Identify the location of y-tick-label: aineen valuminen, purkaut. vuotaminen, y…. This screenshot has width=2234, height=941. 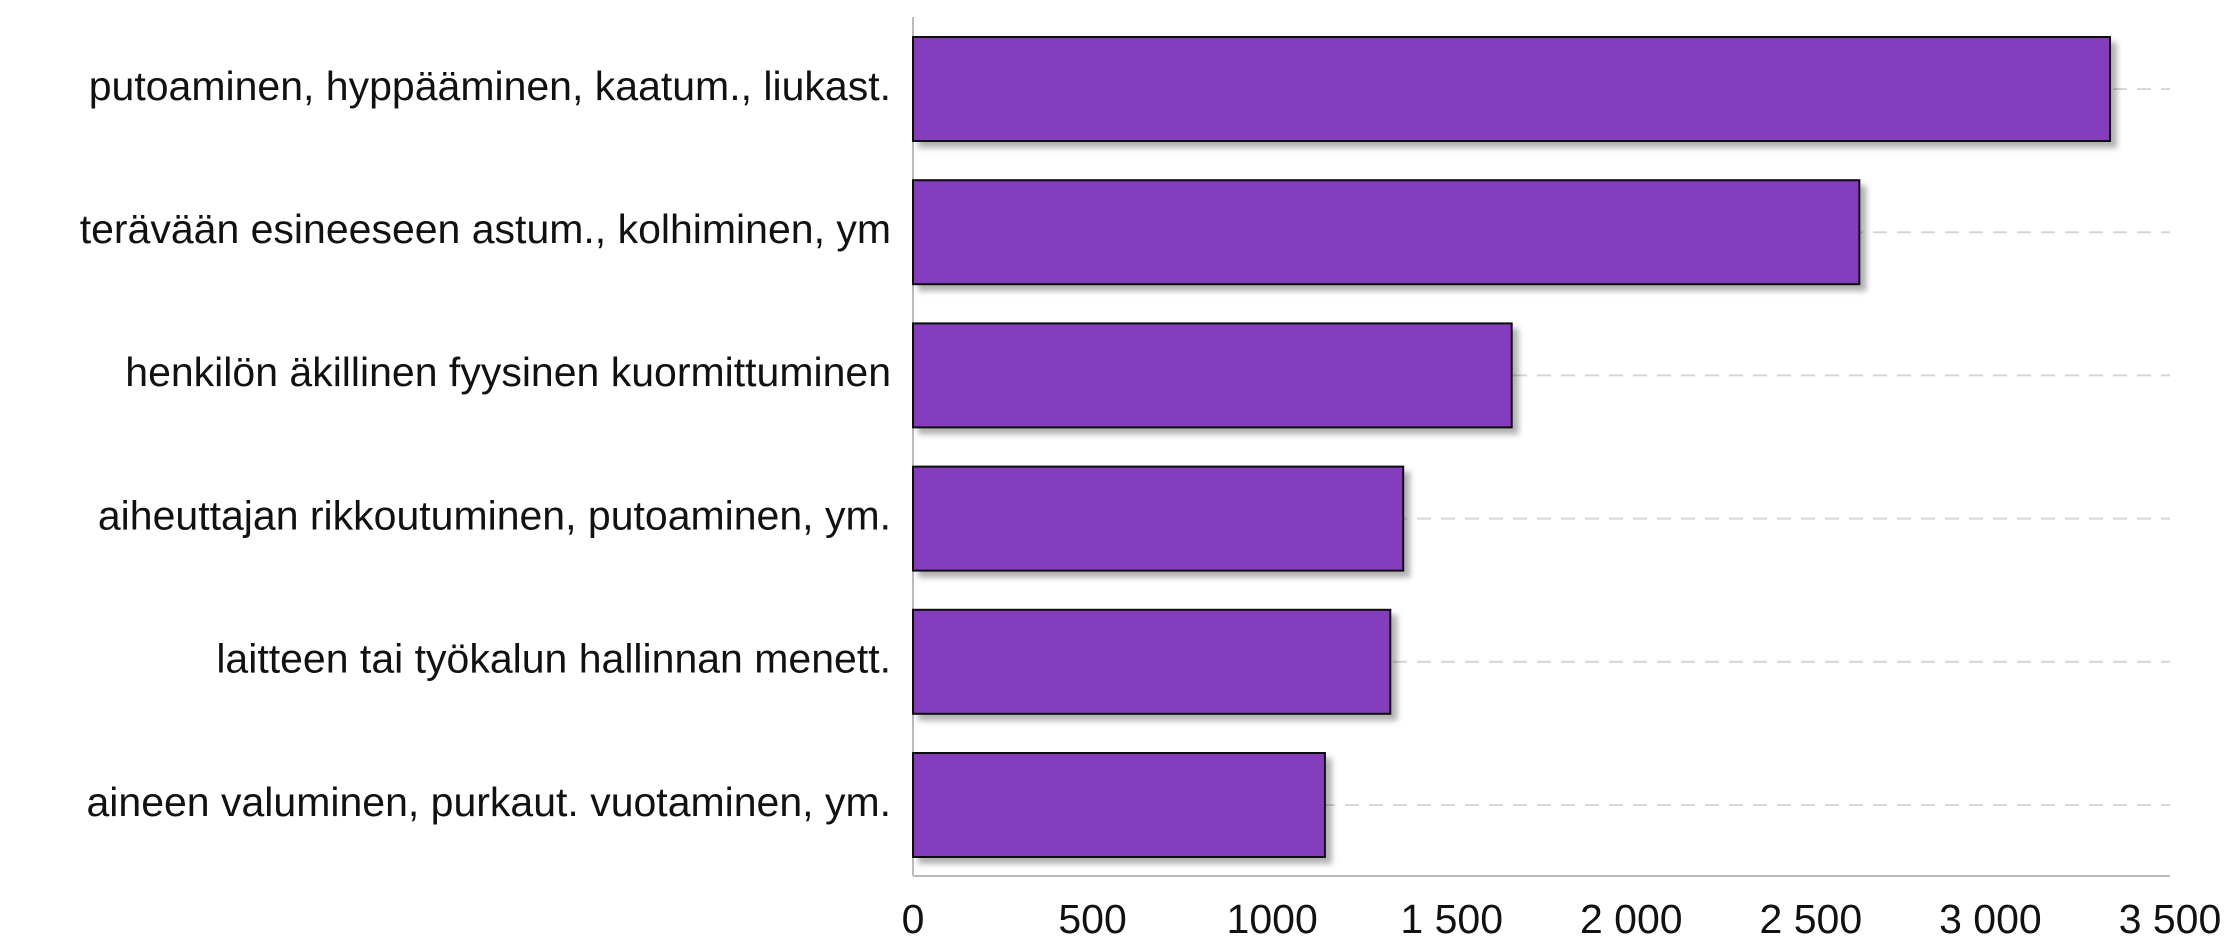
(488, 802).